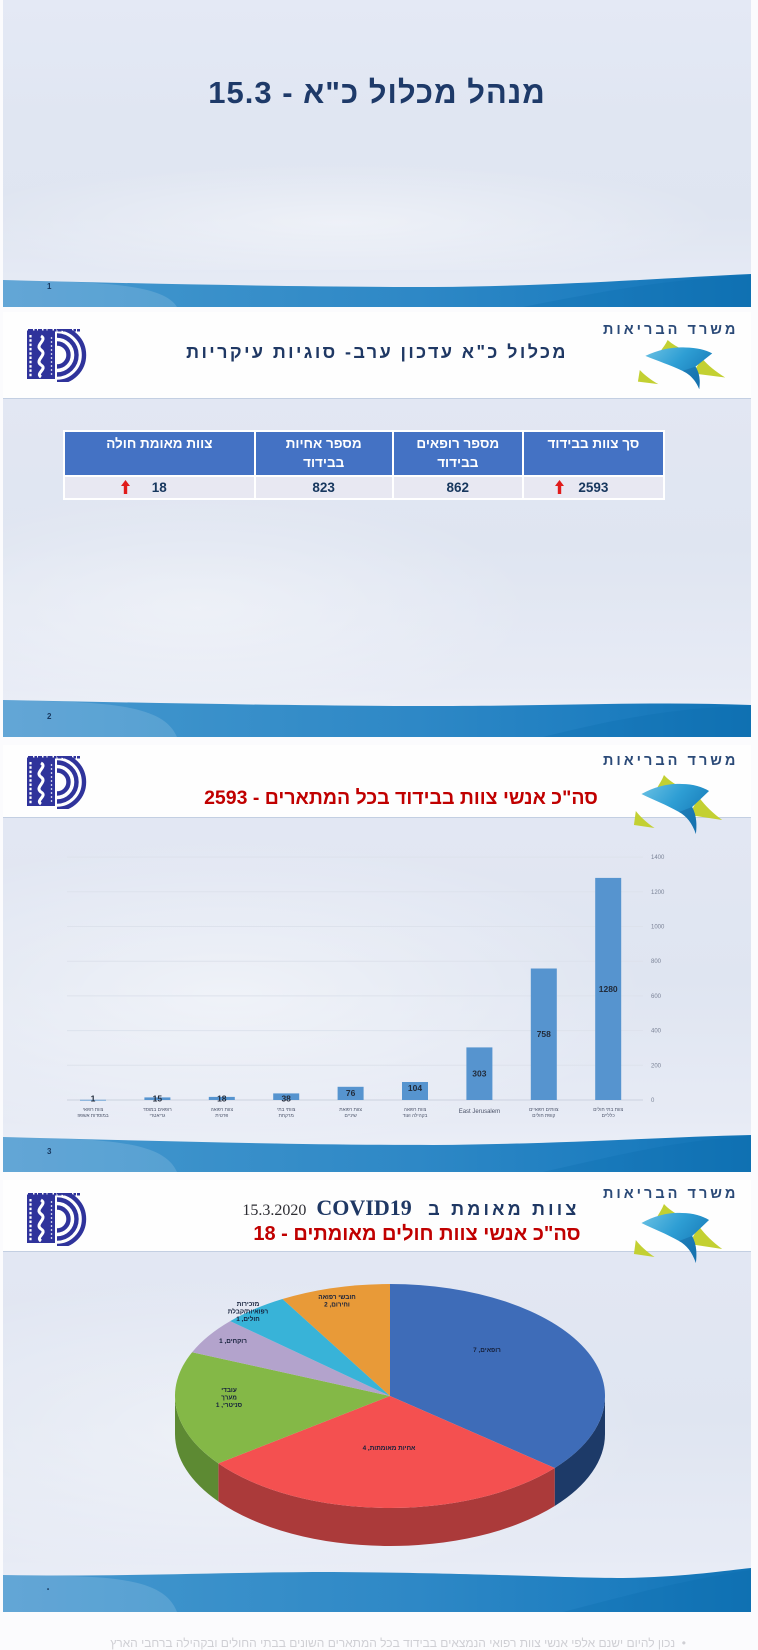 The width and height of the screenshot is (758, 1650). Describe the element at coordinates (351, 1093) in the screenshot. I see `svg-text: 76` at that location.